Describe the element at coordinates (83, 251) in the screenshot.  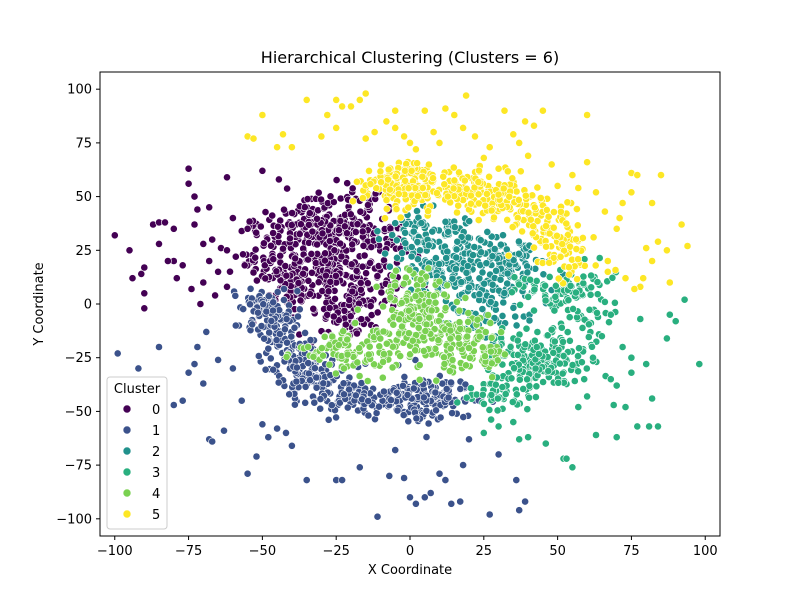
I see `y-tick-label: 25` at that location.